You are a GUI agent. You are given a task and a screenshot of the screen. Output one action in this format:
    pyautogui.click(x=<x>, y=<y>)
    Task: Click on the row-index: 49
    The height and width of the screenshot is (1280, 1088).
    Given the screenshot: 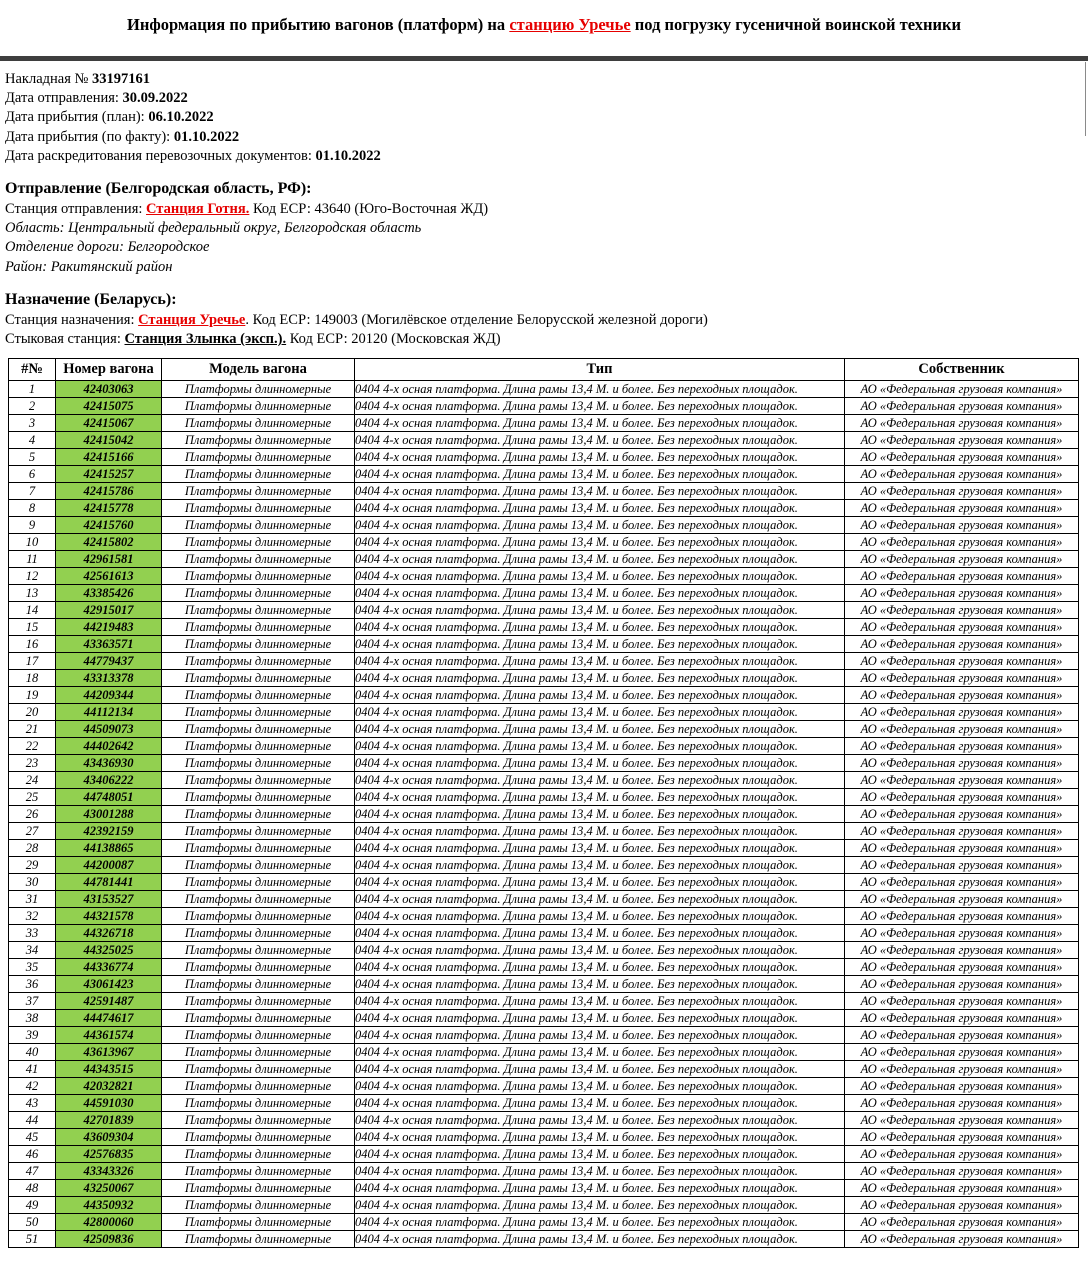 What is the action you would take?
    pyautogui.click(x=32, y=1205)
    